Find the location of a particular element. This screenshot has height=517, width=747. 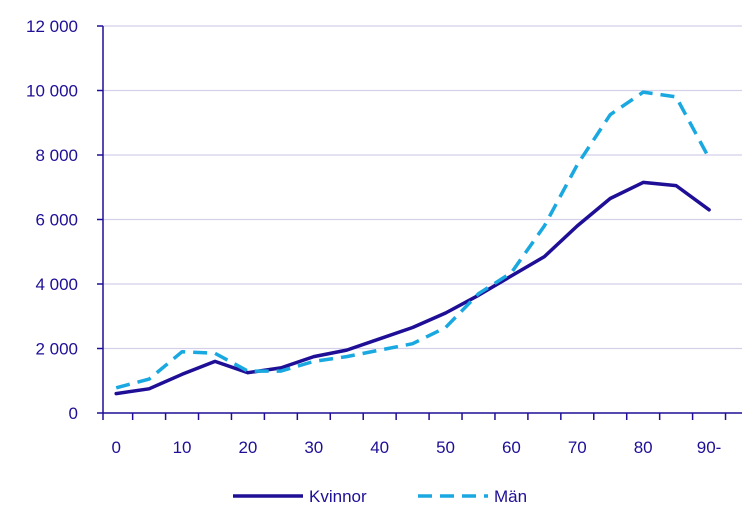

y-tick-label: 8 000 is located at coordinates (56, 155).